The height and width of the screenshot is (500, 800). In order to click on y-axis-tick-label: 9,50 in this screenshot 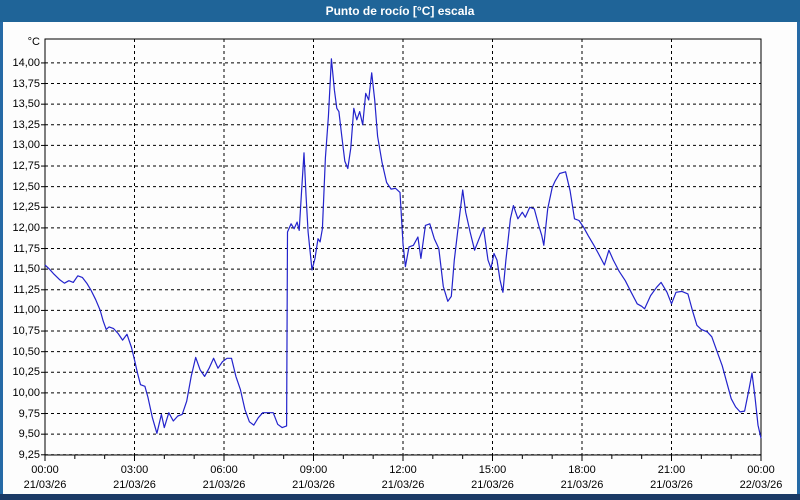, I will do `click(29, 434)`.